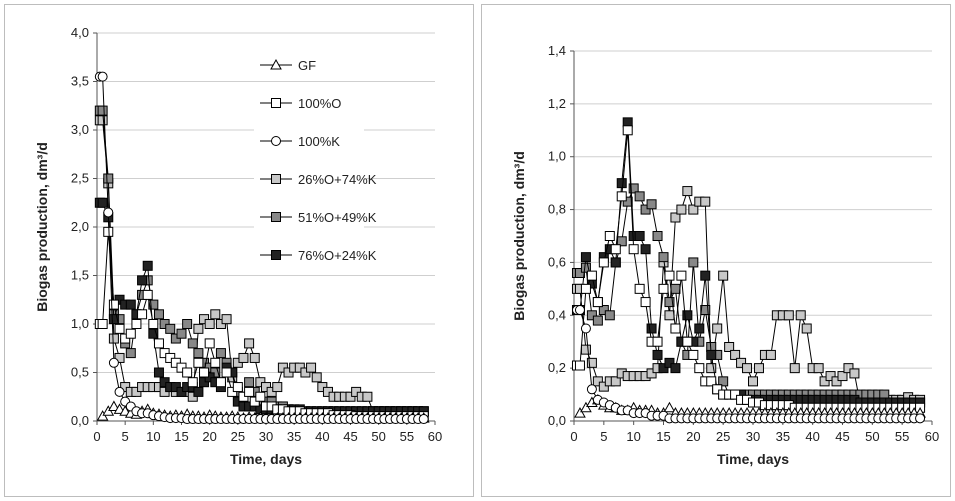 The width and height of the screenshot is (955, 501). What do you see at coordinates (315, 255) in the screenshot?
I see `legend-item-76pcto-plus-24pctk: 76%O+24%K` at bounding box center [315, 255].